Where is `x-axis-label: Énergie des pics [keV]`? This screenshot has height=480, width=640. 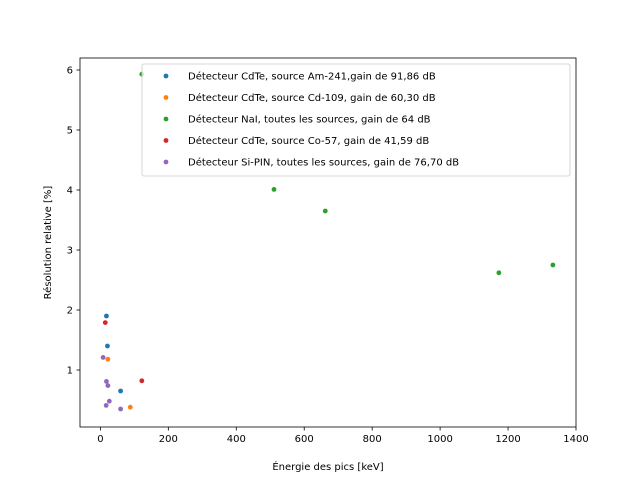
x-axis-label: Énergie des pics [keV] is located at coordinates (327, 466).